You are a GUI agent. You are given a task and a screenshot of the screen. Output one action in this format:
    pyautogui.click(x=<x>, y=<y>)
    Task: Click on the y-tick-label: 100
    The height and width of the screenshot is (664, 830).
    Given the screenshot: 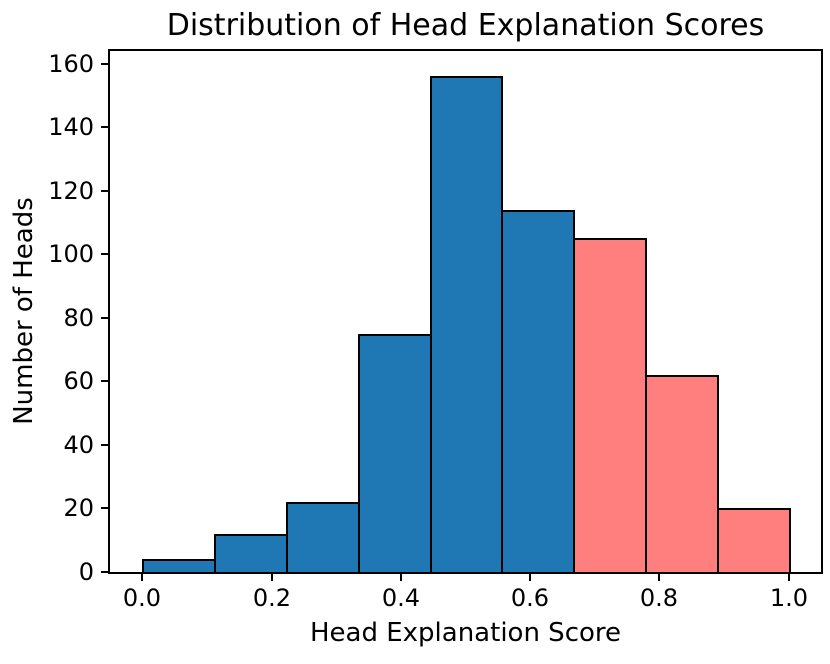 What is the action you would take?
    pyautogui.click(x=71, y=254)
    